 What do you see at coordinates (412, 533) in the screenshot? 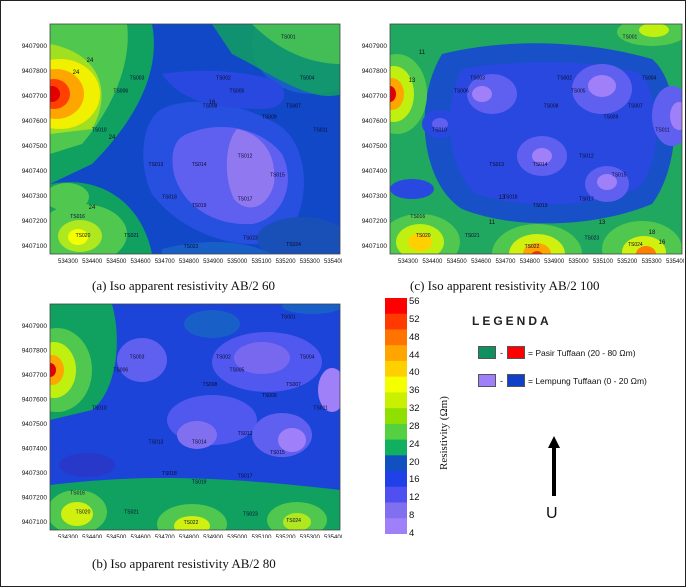
I see `colorbar-tick-label: 4` at bounding box center [412, 533].